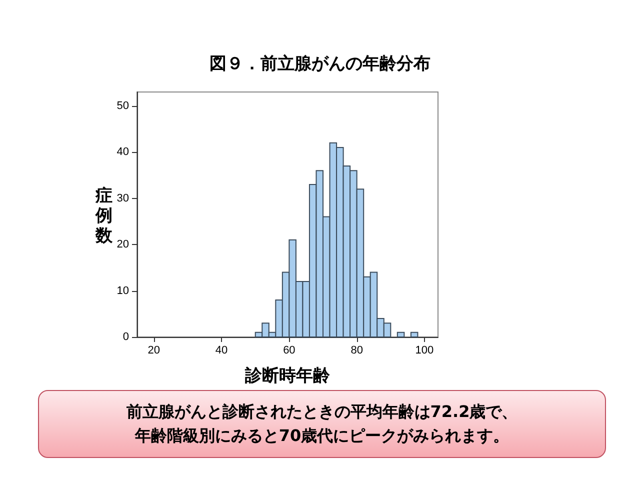 This screenshot has width=640, height=480. What do you see at coordinates (122, 106) in the screenshot?
I see `y-tick-label: 50` at bounding box center [122, 106].